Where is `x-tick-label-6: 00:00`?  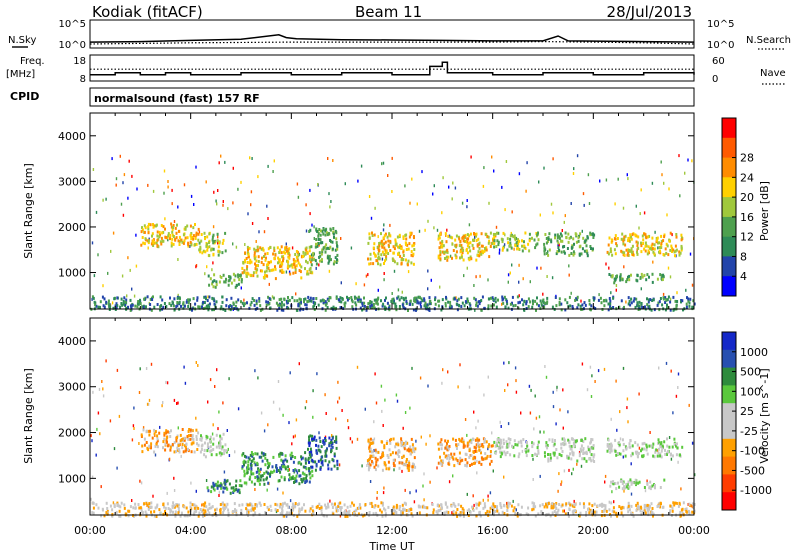
x-tick-label-6: 00:00 is located at coordinates (694, 530).